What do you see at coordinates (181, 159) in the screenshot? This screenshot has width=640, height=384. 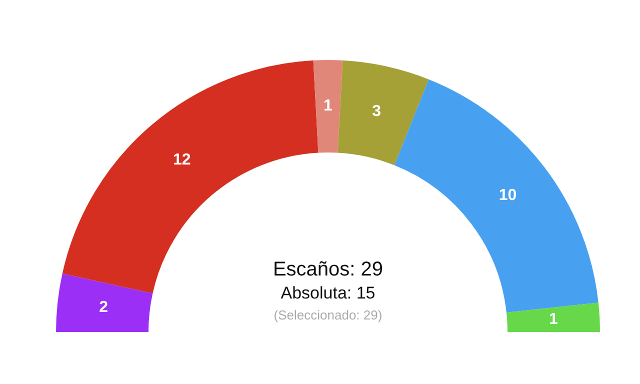 I see `data-label: 12` at bounding box center [181, 159].